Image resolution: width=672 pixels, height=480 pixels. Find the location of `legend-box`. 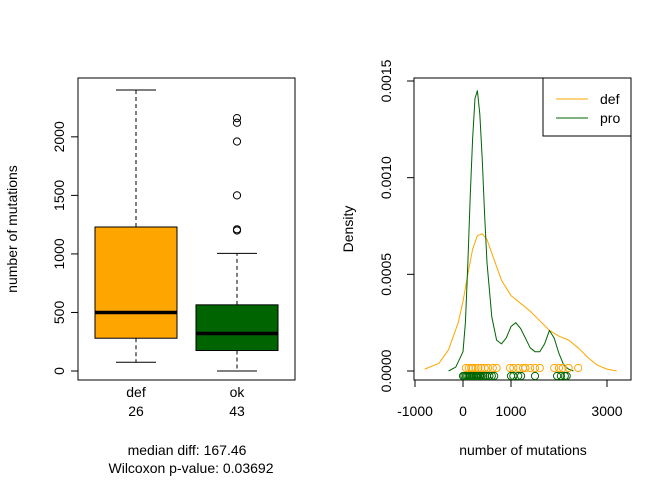

legend-box is located at coordinates (587, 107).